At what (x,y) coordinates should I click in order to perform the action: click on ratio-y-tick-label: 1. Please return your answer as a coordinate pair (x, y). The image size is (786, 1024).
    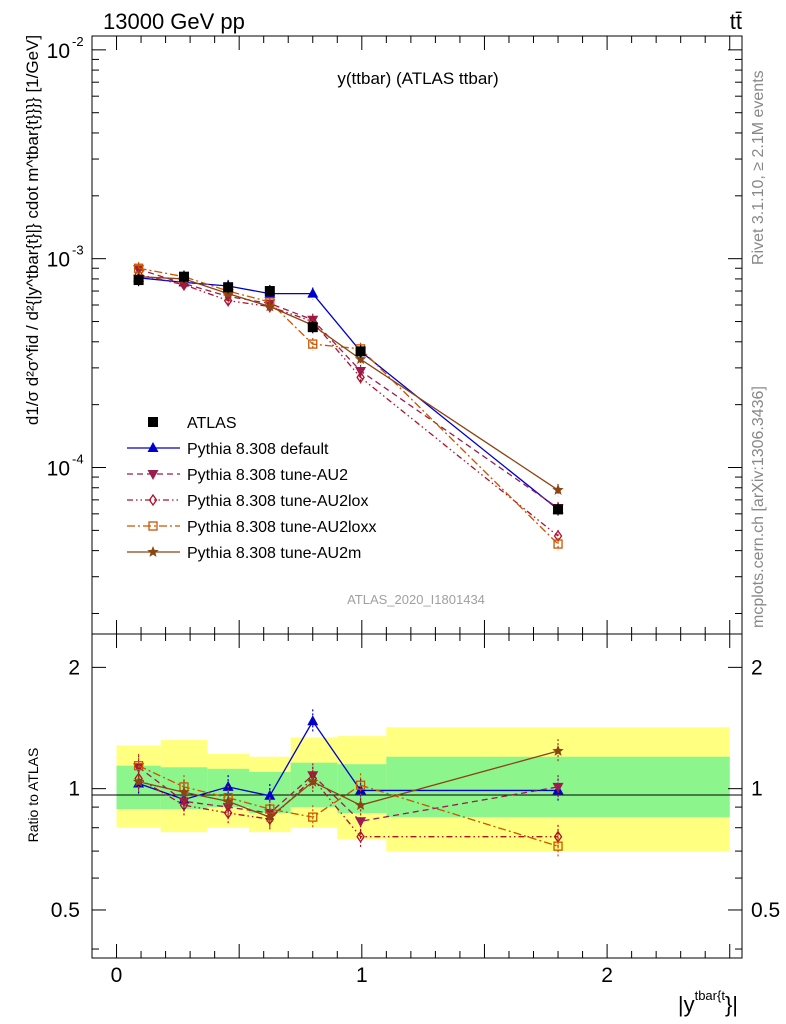
    Looking at the image, I should click on (74, 789).